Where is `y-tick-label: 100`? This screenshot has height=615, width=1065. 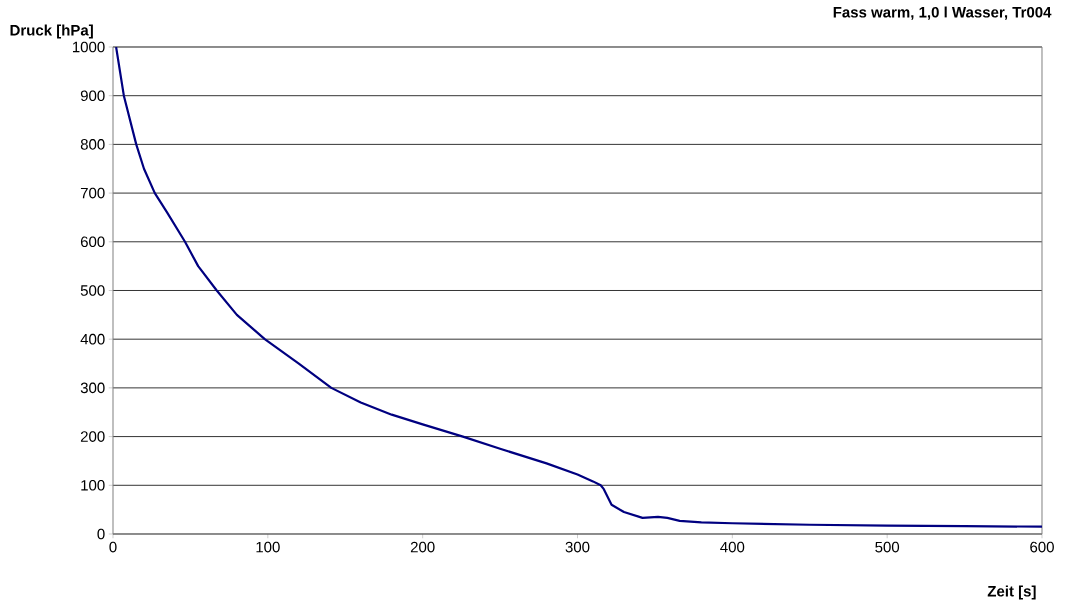 y-tick-label: 100 is located at coordinates (93, 485).